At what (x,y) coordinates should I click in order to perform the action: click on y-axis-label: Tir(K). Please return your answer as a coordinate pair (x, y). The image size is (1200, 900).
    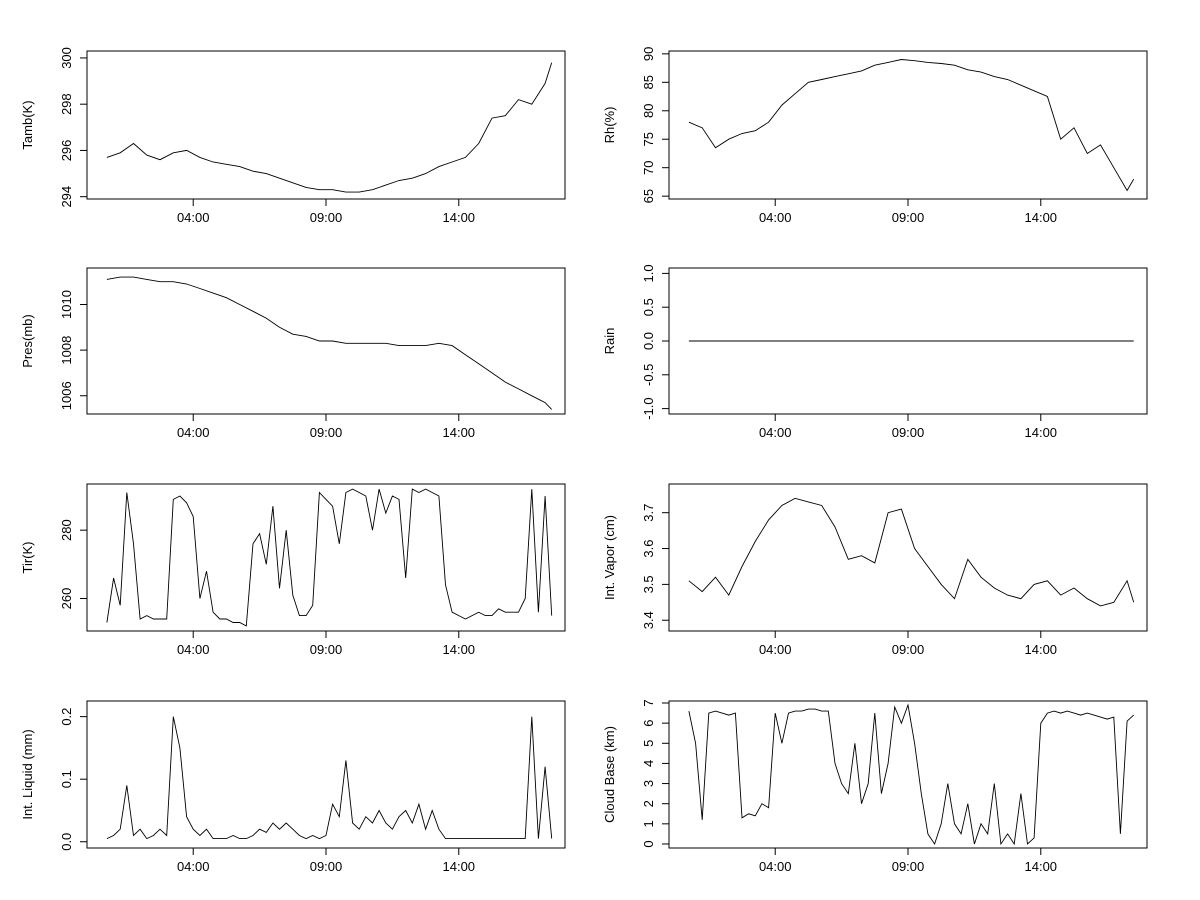
    Looking at the image, I should click on (27, 557).